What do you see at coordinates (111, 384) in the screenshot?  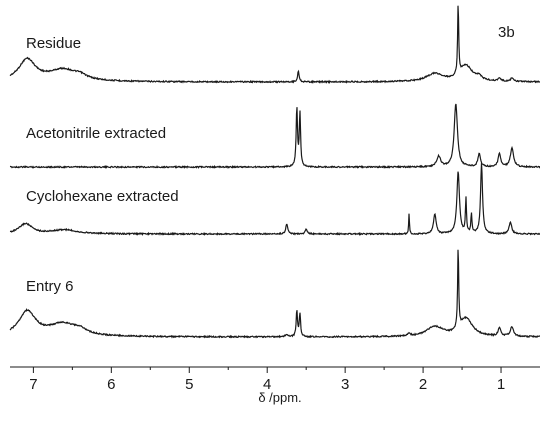 I see `x-tick-label-6: 6` at bounding box center [111, 384].